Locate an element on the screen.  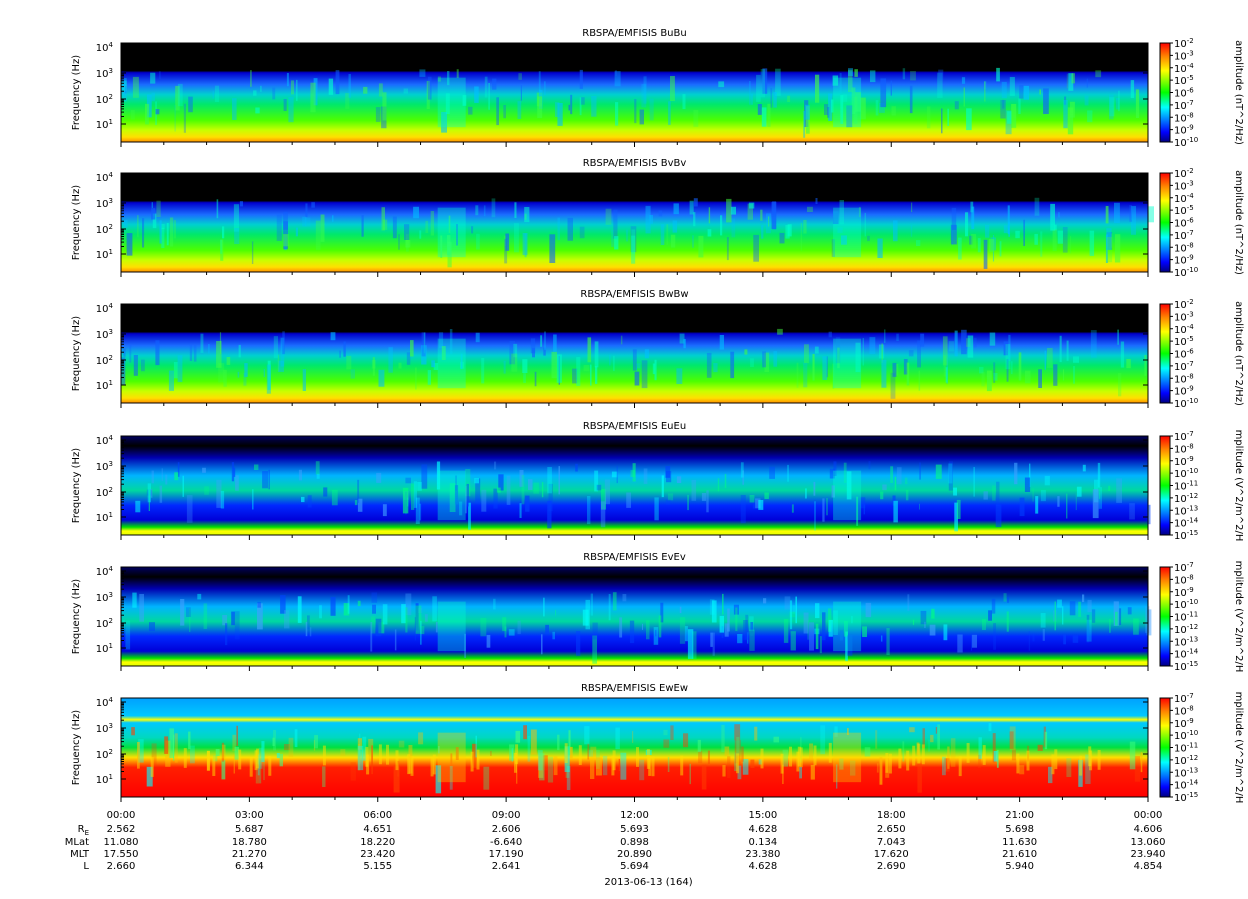
ephemeris-value: 5.155 is located at coordinates (377, 866).